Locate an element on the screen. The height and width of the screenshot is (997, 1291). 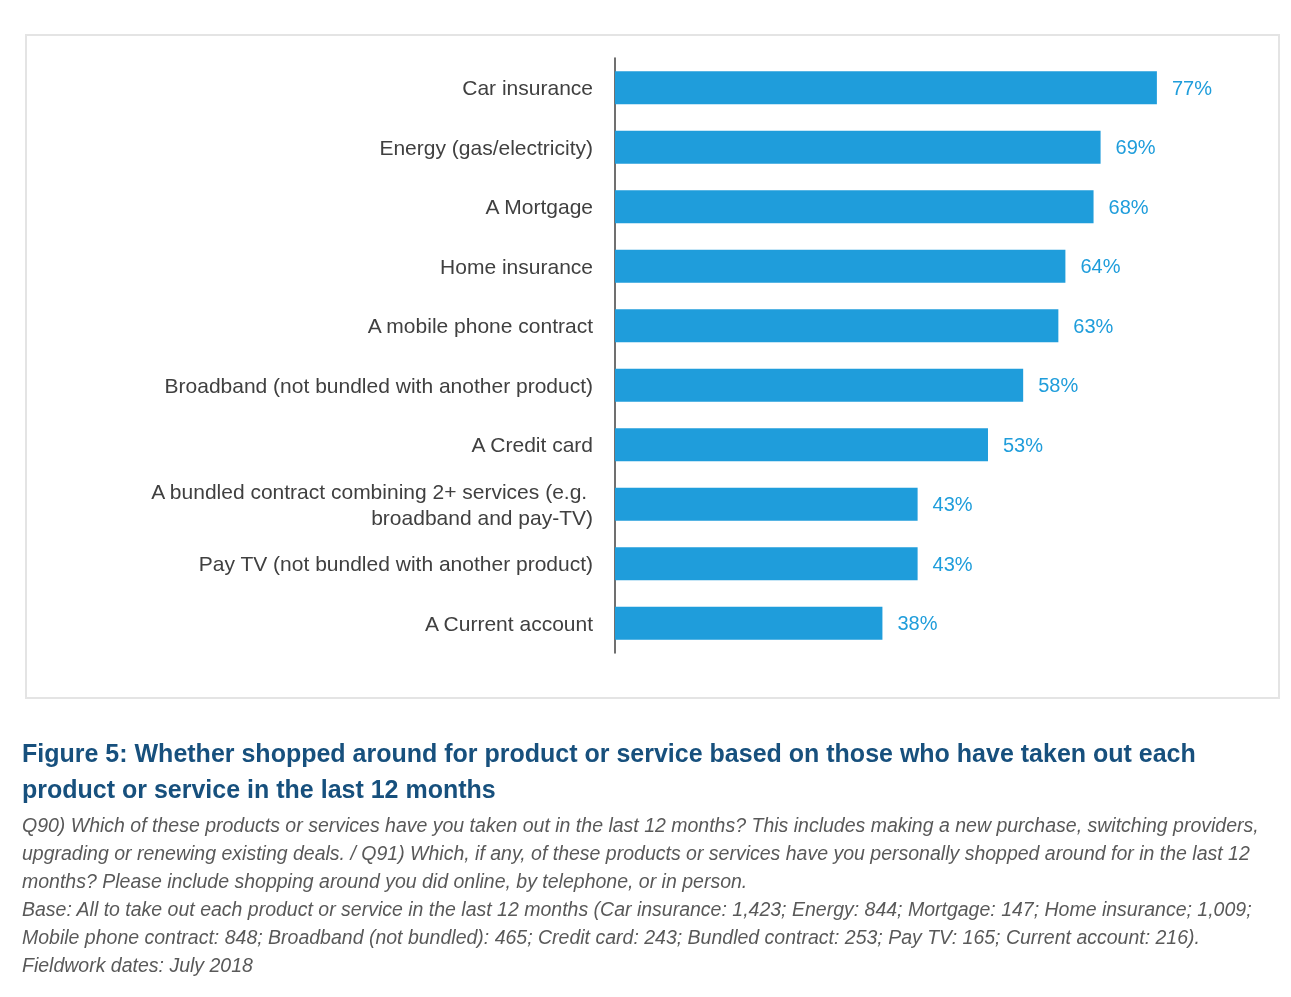
data-label: 38% is located at coordinates (917, 623).